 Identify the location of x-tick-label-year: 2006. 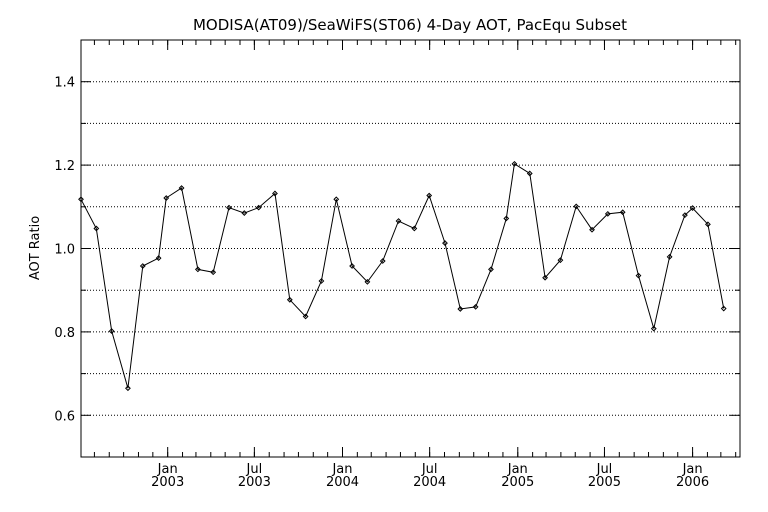
(692, 482).